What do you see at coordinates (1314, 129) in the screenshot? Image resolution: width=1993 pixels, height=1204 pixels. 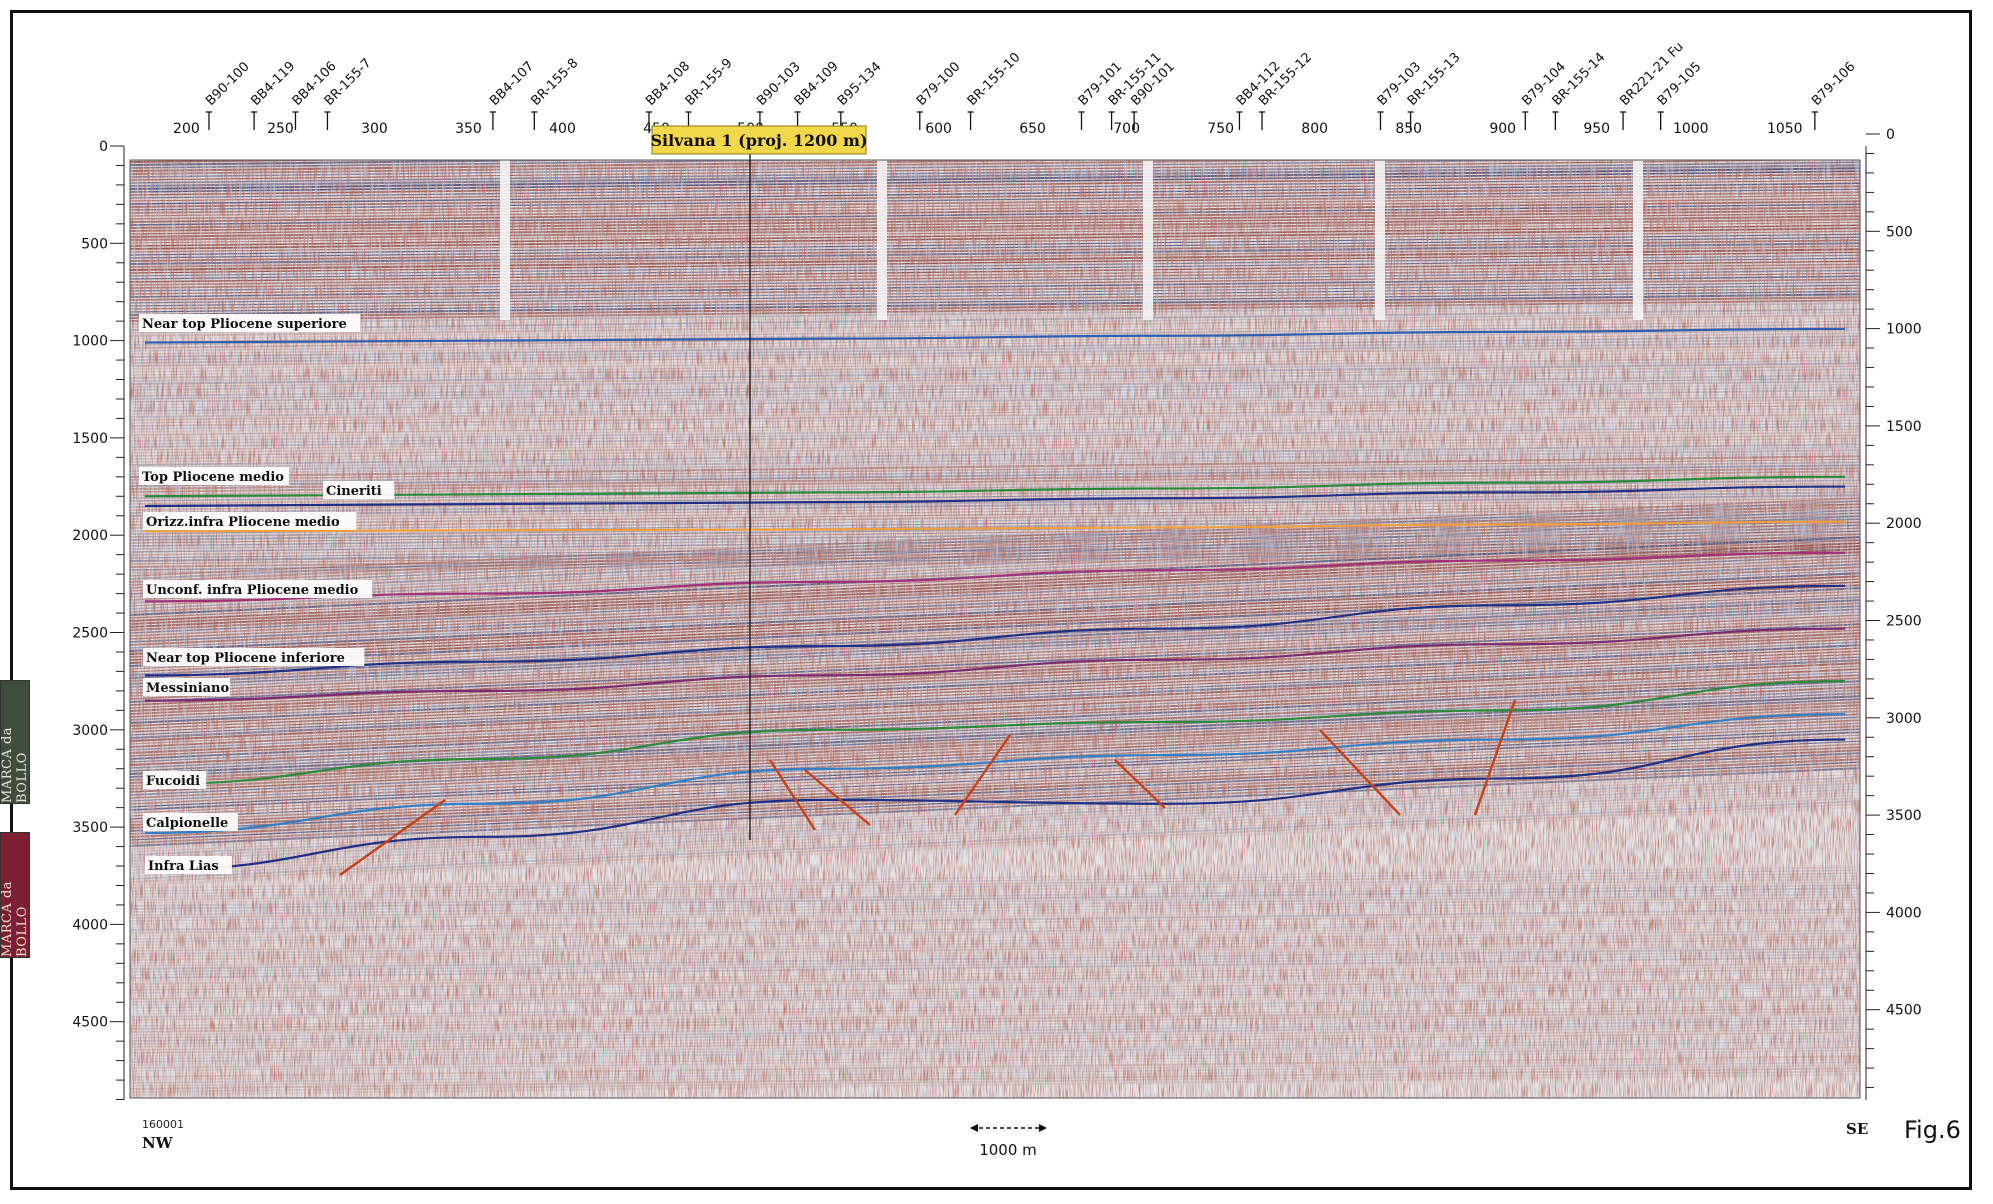 I see `cdp-tick-label: 800` at bounding box center [1314, 129].